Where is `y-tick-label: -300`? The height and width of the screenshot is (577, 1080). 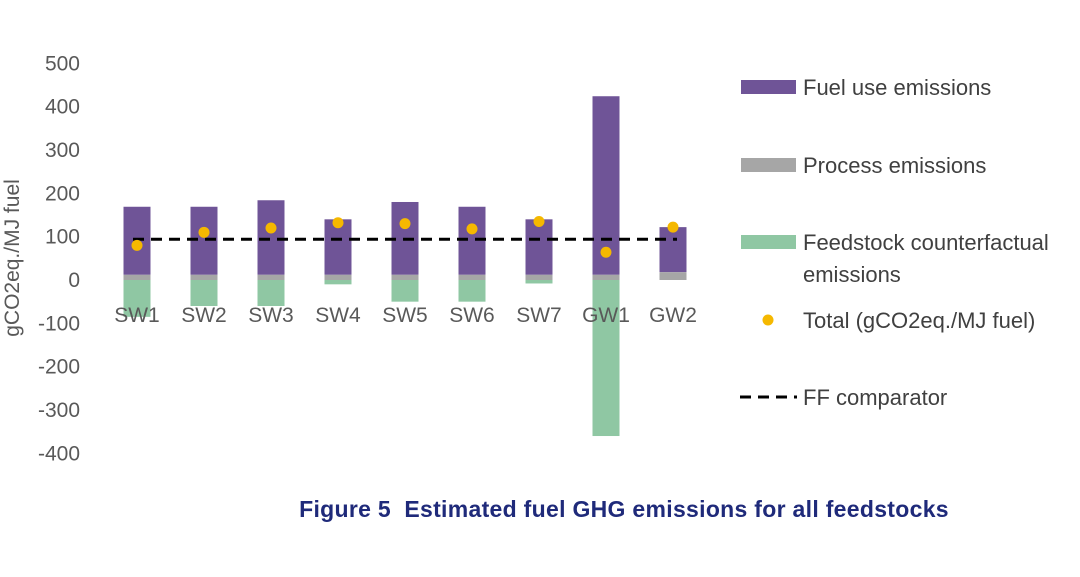
y-tick-label: -300 is located at coordinates (59, 410).